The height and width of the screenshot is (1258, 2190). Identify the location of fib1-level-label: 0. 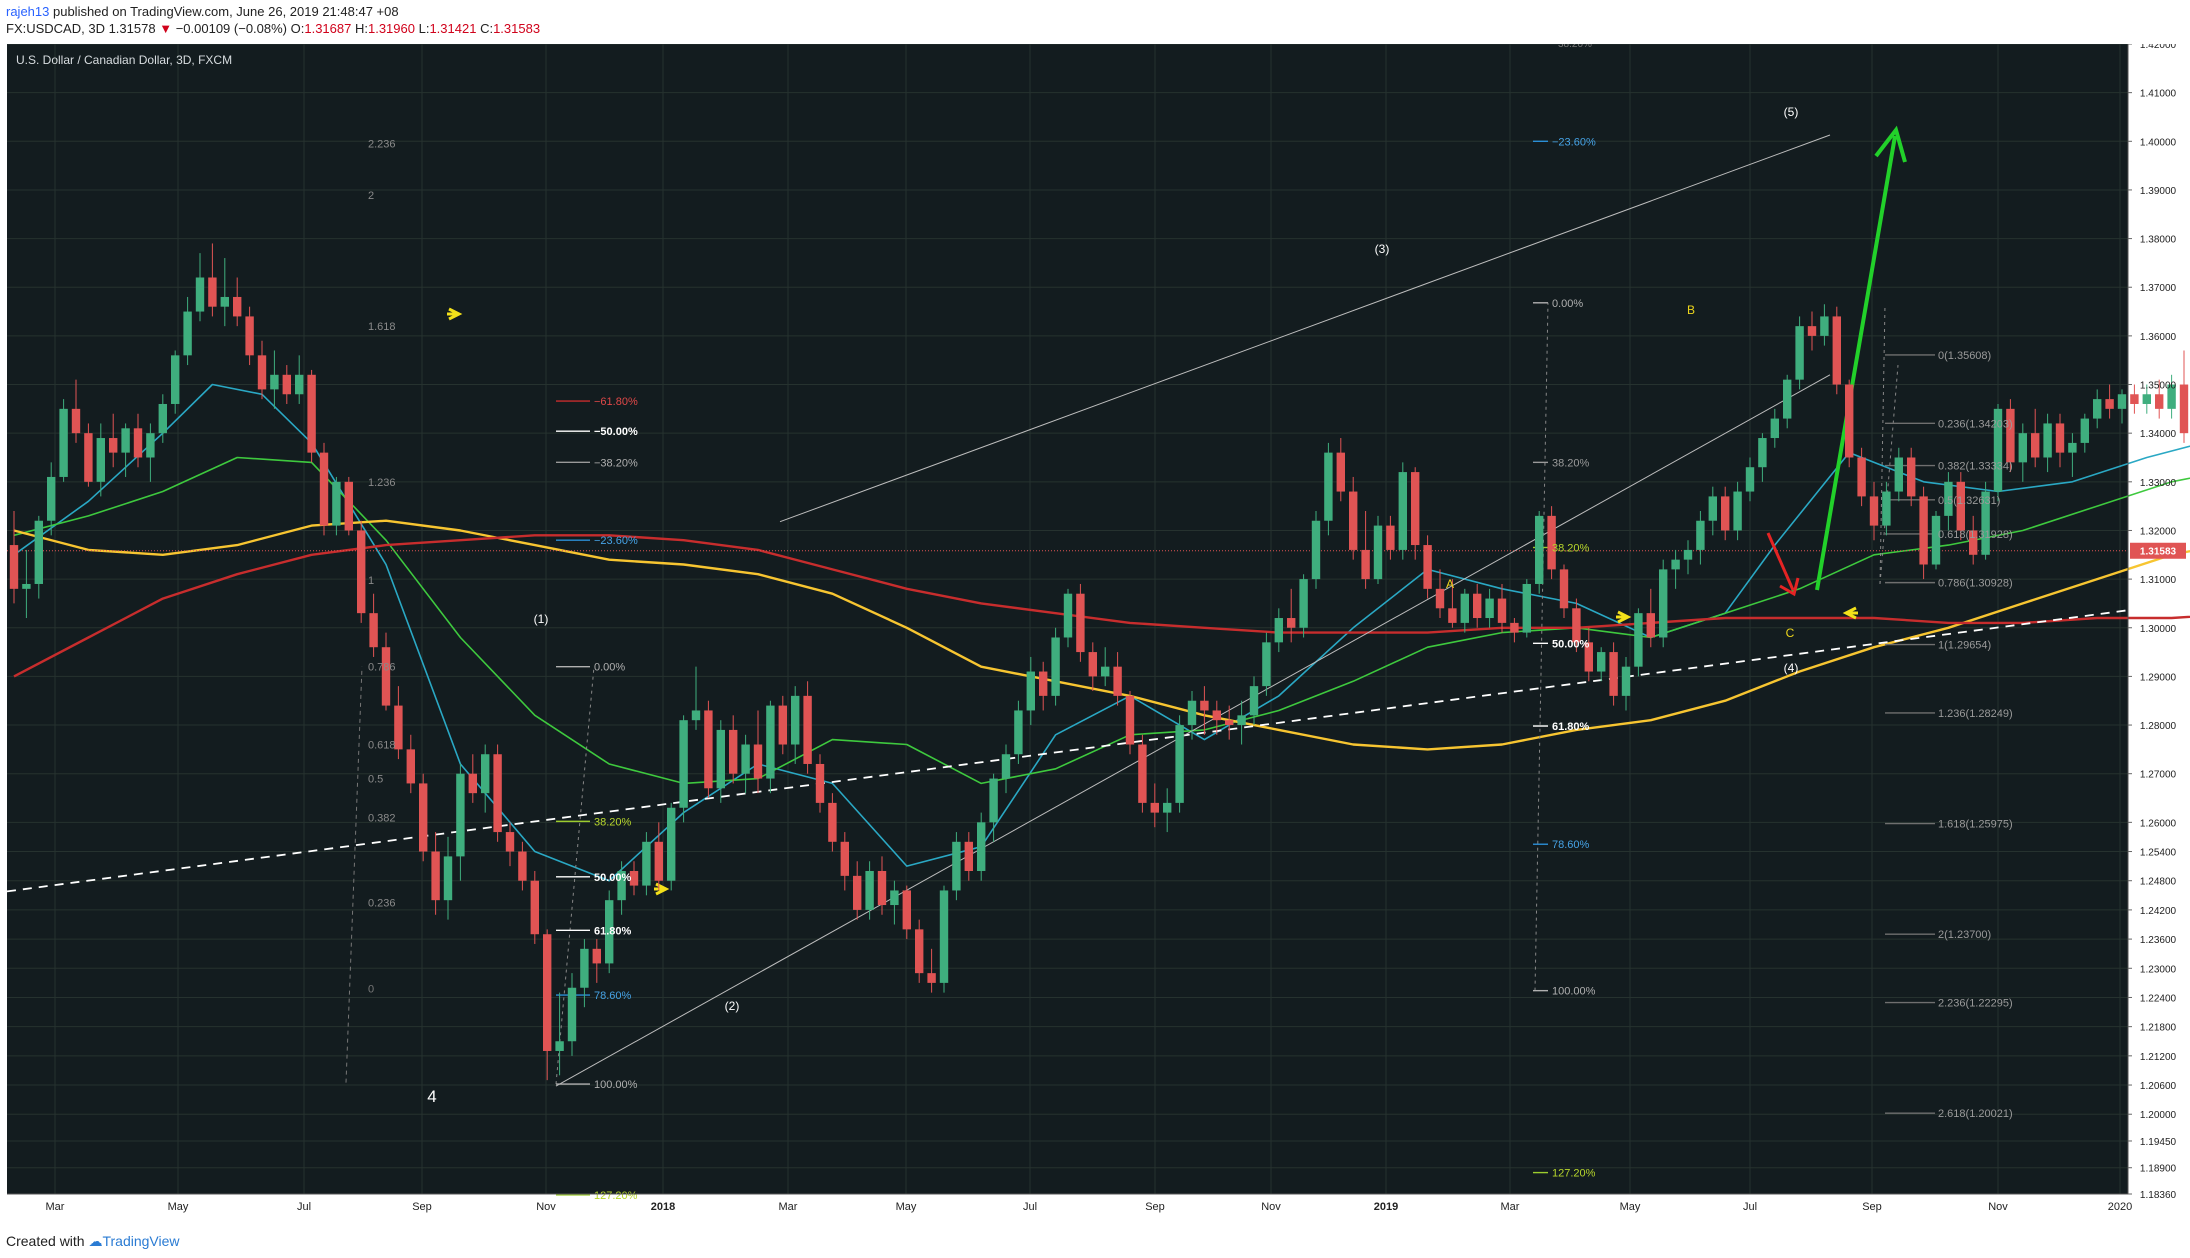
(371, 990).